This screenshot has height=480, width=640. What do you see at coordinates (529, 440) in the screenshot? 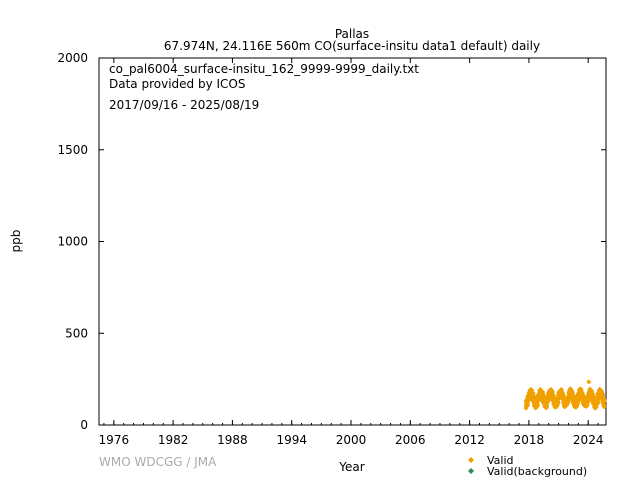
I see `x-tick-label: 2018` at bounding box center [529, 440].